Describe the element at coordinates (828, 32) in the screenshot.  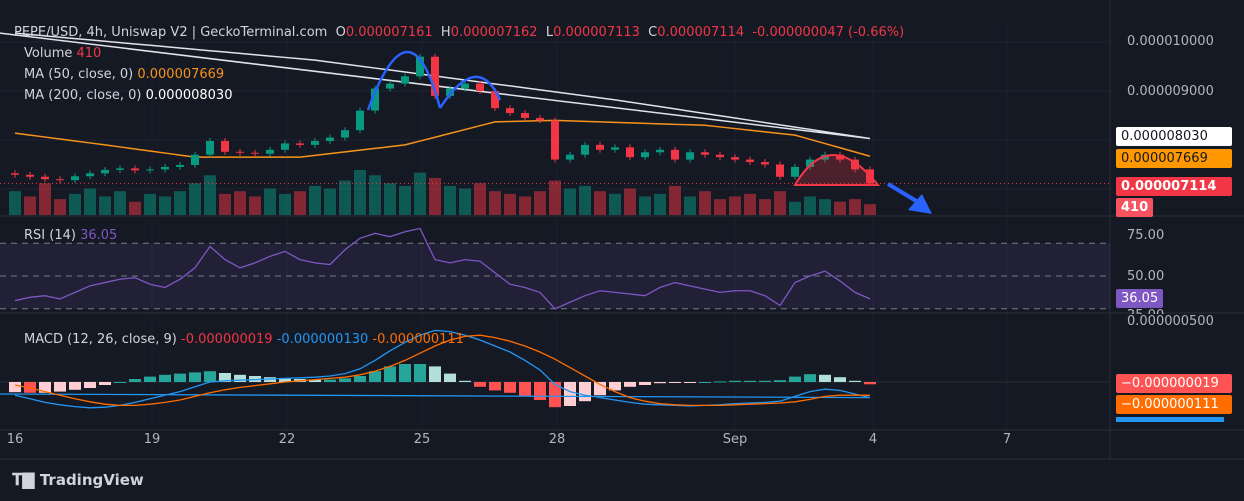
I see `change-value: -0.000000047 (-0.66%)` at that location.